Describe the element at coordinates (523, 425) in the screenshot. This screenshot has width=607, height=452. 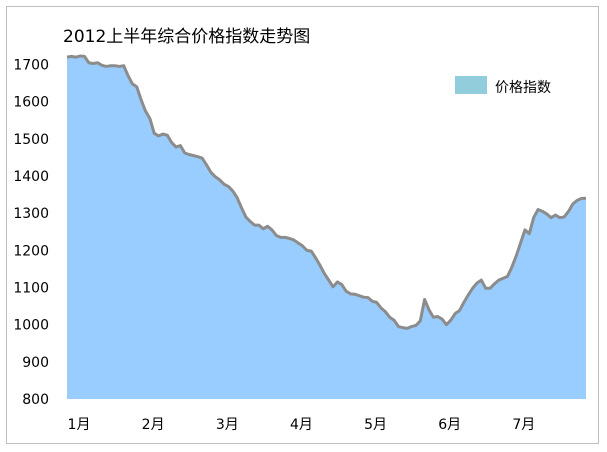
I see `x-tick-label: 7月` at that location.